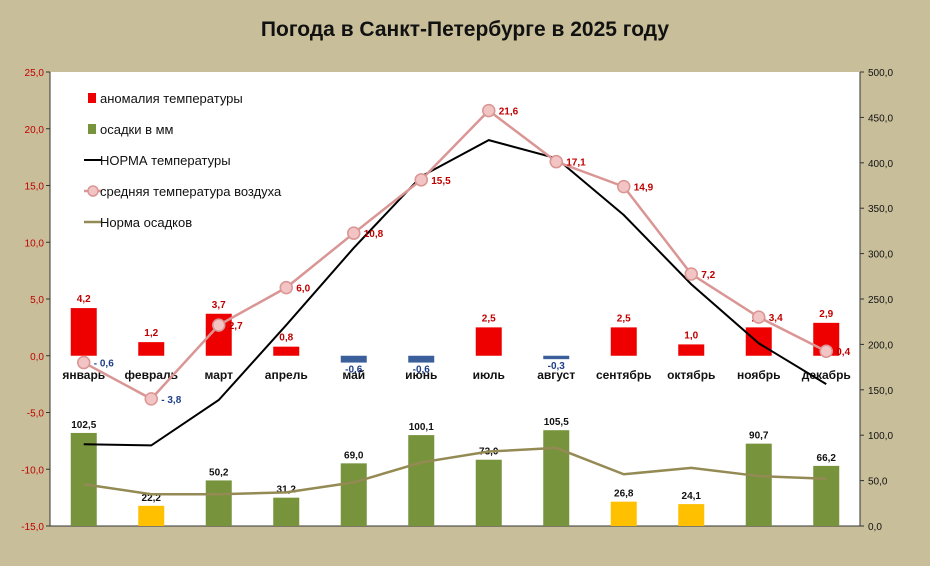  Describe the element at coordinates (644, 188) in the screenshot. I see `avg-temp-label: 14,9` at that location.